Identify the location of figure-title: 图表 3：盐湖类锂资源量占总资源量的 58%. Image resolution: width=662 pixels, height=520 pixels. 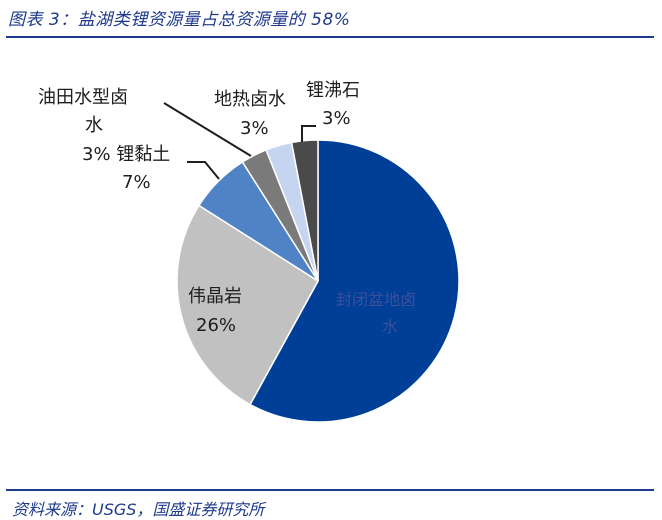
(179, 20).